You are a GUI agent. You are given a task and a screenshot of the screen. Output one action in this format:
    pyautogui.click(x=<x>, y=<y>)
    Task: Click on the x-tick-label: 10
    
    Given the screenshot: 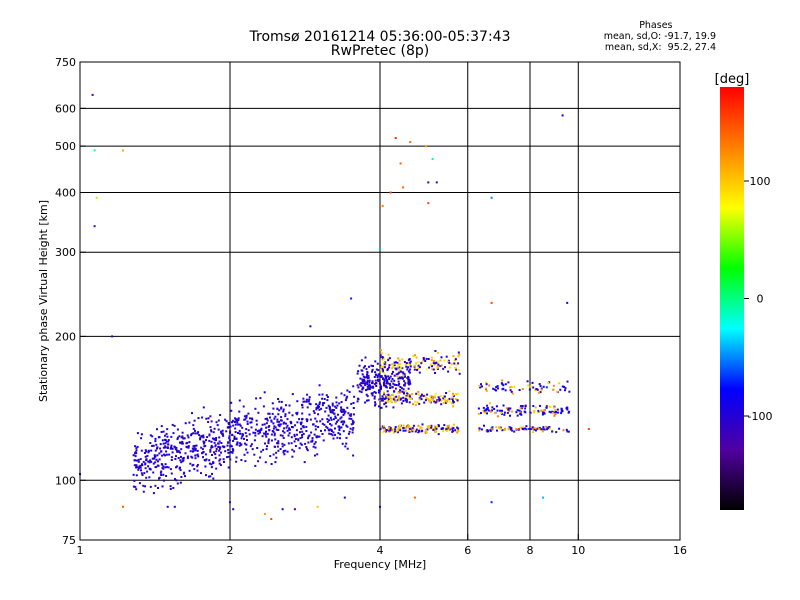 What is the action you would take?
    pyautogui.click(x=578, y=550)
    